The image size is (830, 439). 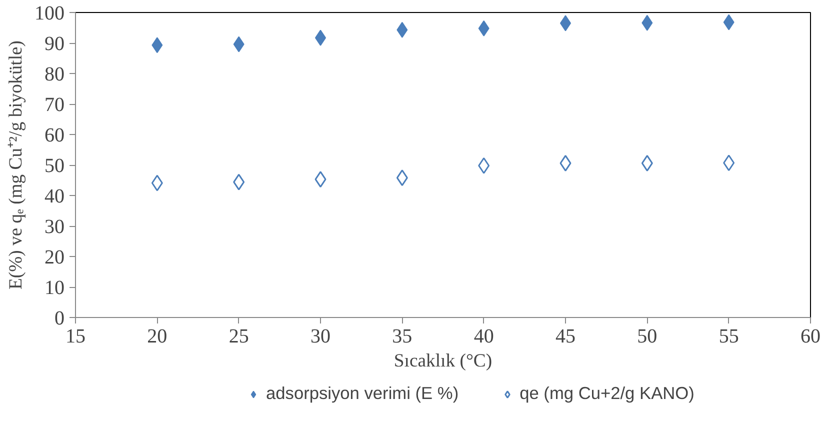 I want to click on y-tick-label: 30, so click(x=54, y=227).